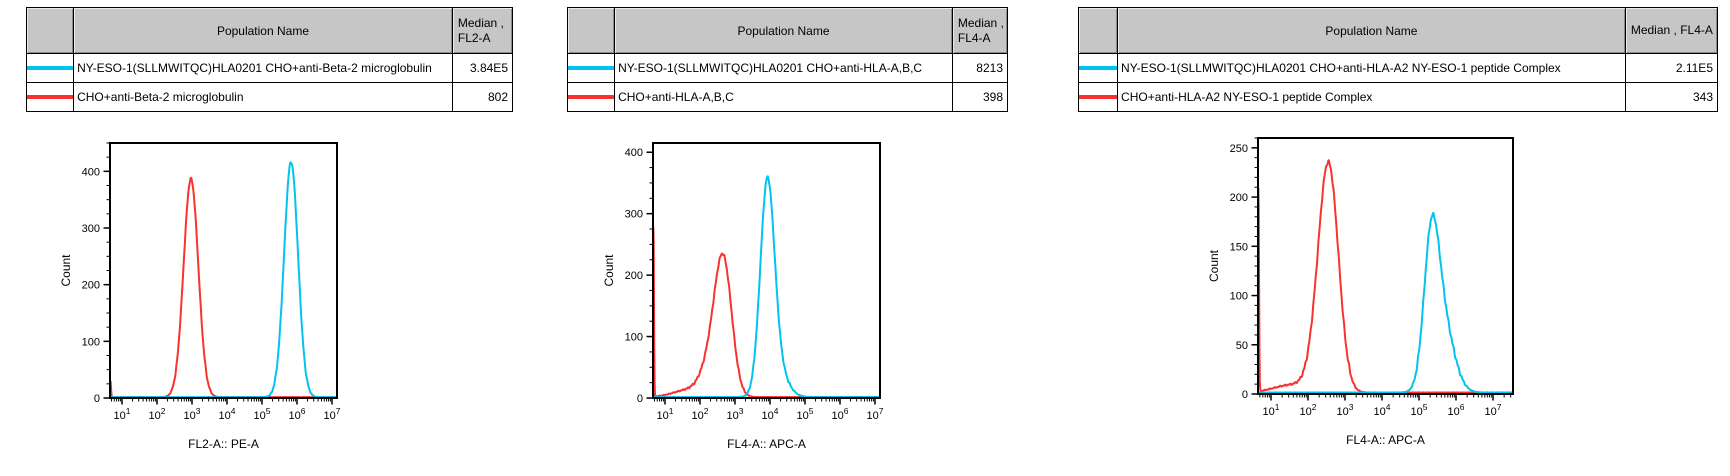 This screenshot has height=476, width=1730. I want to click on median-value: 2.11E5, so click(1671, 68).